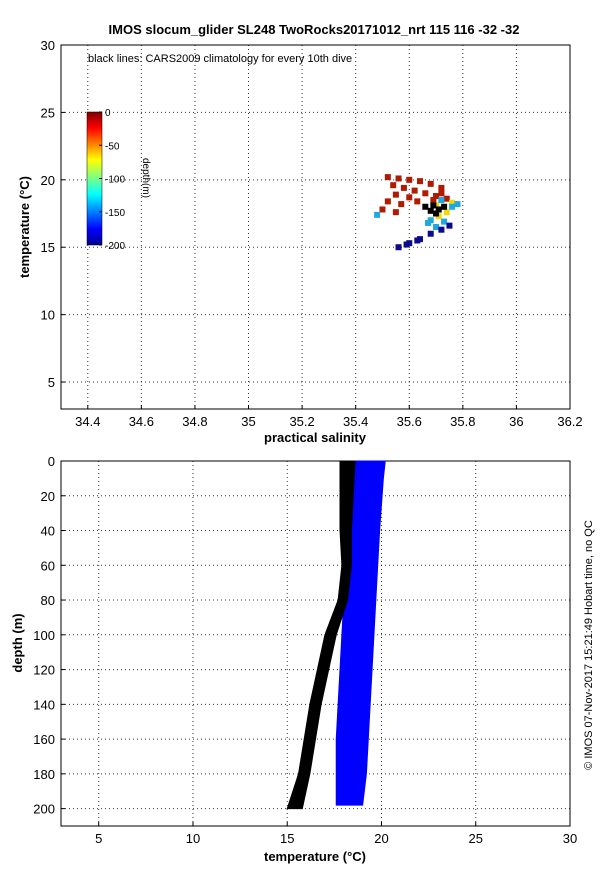 This screenshot has height=880, width=600. What do you see at coordinates (112, 146) in the screenshot?
I see `colorbar-tick-label: -50` at bounding box center [112, 146].